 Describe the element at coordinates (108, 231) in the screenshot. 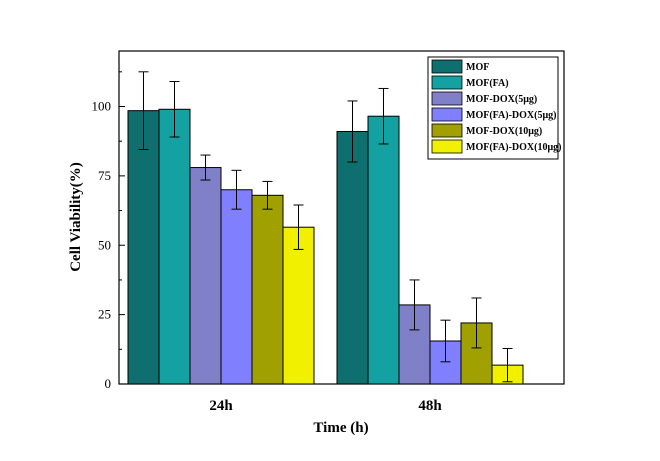

I see `y-axis: 0 25 50 75 100` at that location.